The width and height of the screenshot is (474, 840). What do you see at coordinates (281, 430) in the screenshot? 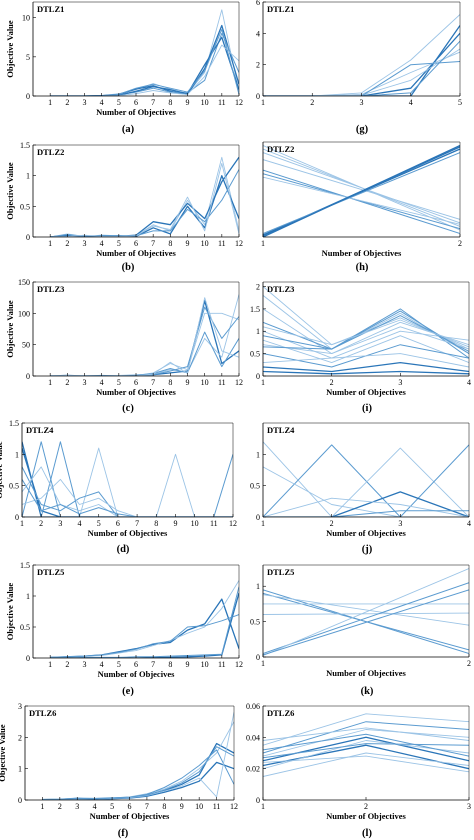
I see `chart-title: DTLZ4` at bounding box center [281, 430].